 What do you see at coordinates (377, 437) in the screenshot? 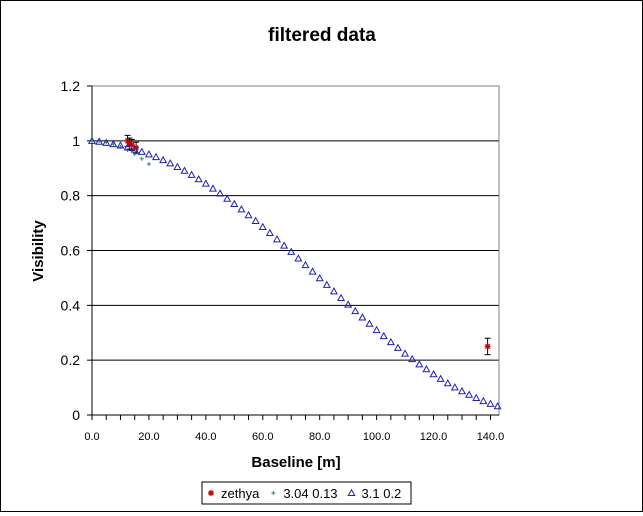
I see `x-tick-label: 100.0` at bounding box center [377, 437].